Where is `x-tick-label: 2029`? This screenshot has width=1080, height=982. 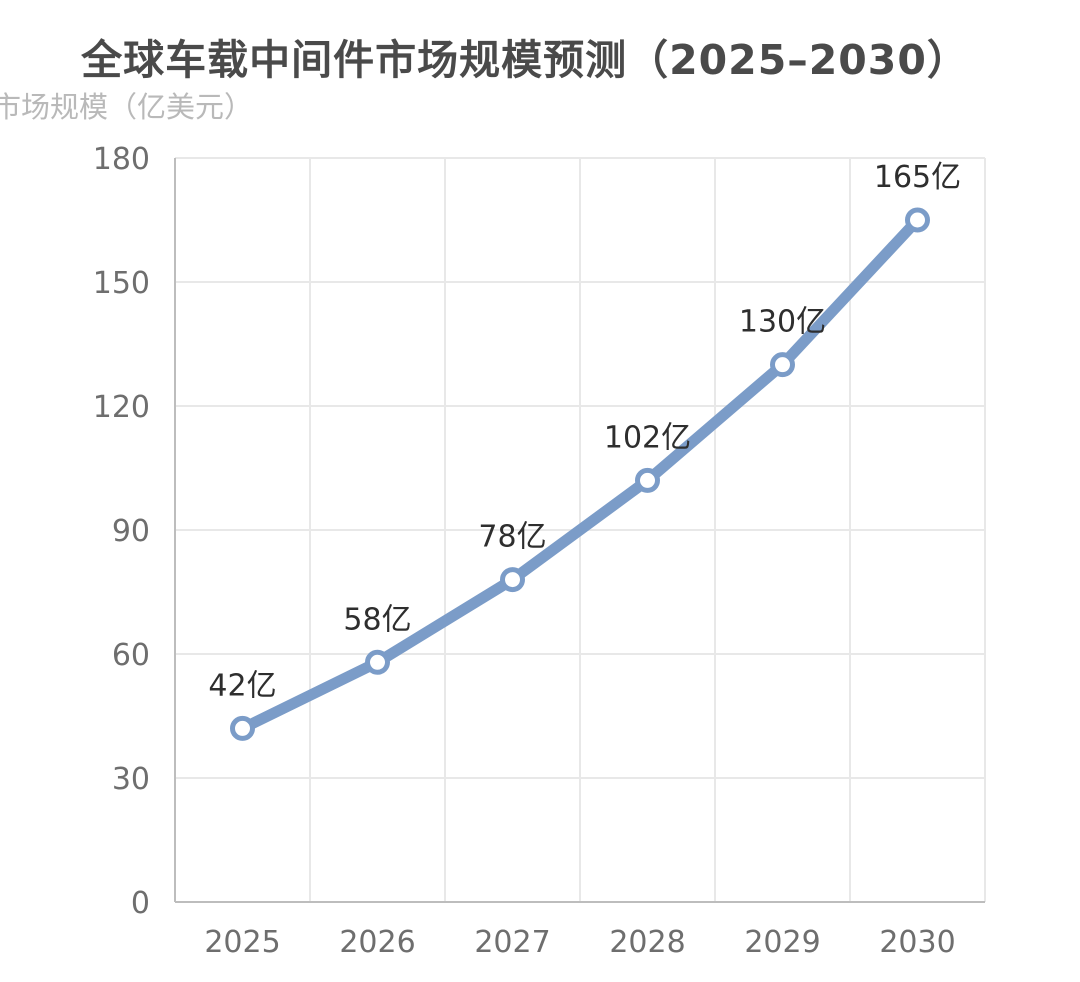 x-tick-label: 2029 is located at coordinates (782, 942).